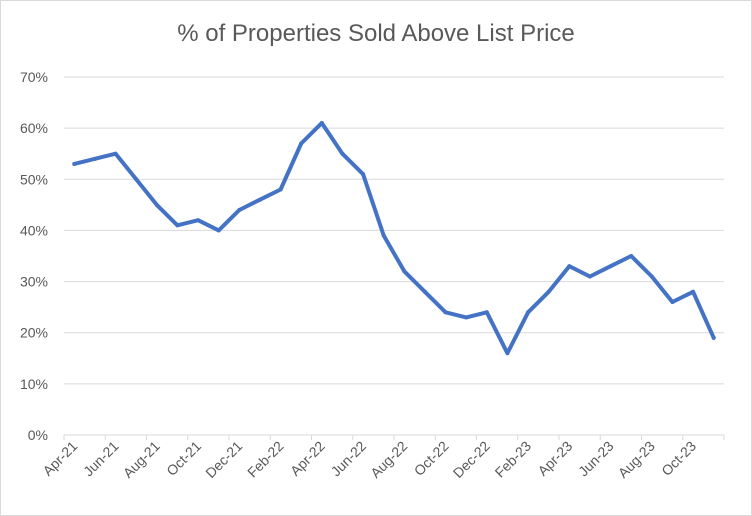 The image size is (752, 516). What do you see at coordinates (183, 458) in the screenshot?
I see `x-tick-label: Oct-21` at bounding box center [183, 458].